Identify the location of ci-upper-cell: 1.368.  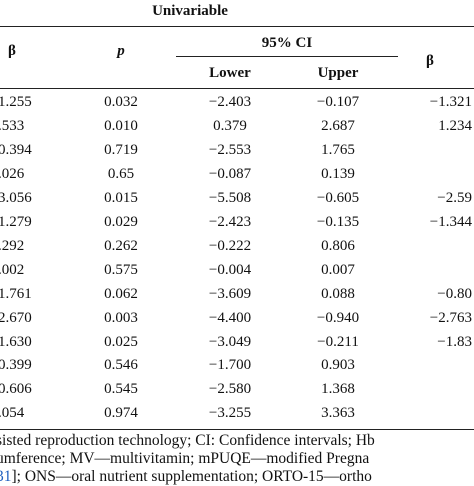
(338, 389).